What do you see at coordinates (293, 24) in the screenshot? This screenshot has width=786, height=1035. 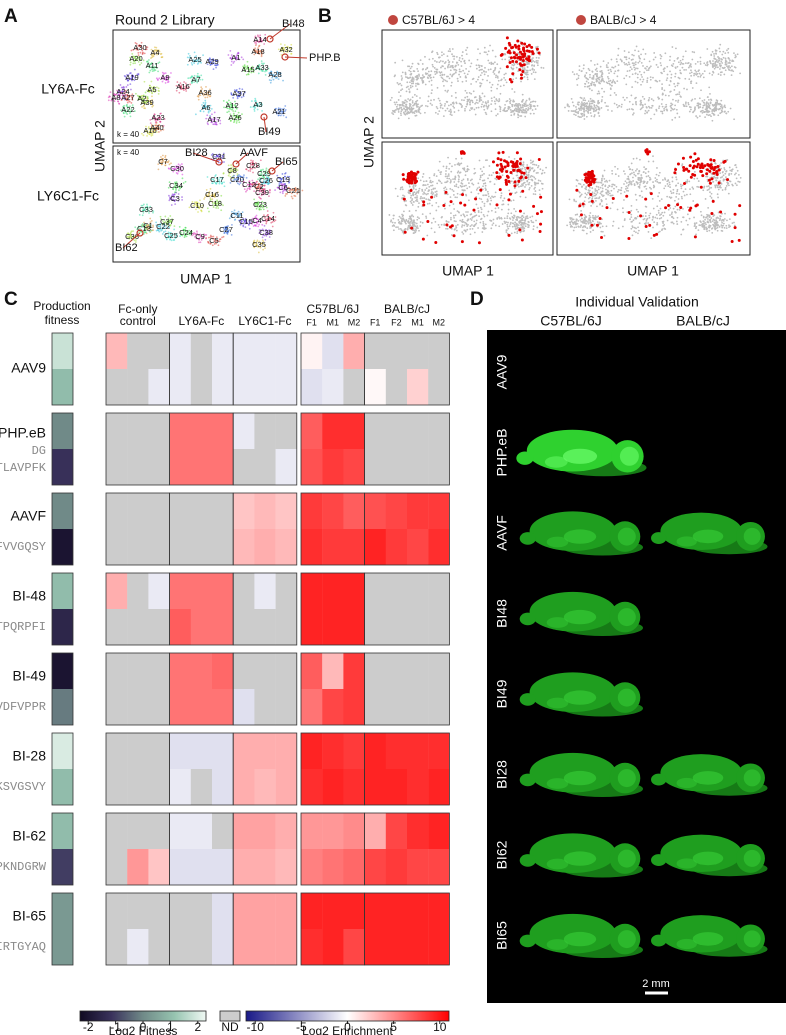 I see `annotation-label: BI48` at bounding box center [293, 24].